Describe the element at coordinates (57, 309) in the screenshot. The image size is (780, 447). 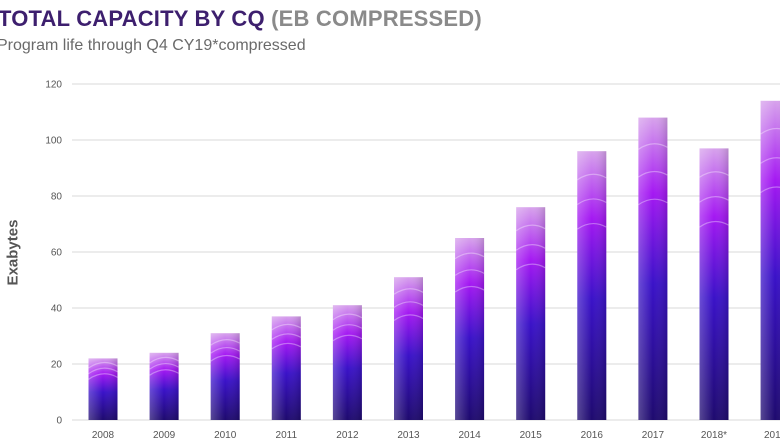
I see `y-tick-label: 40` at that location.